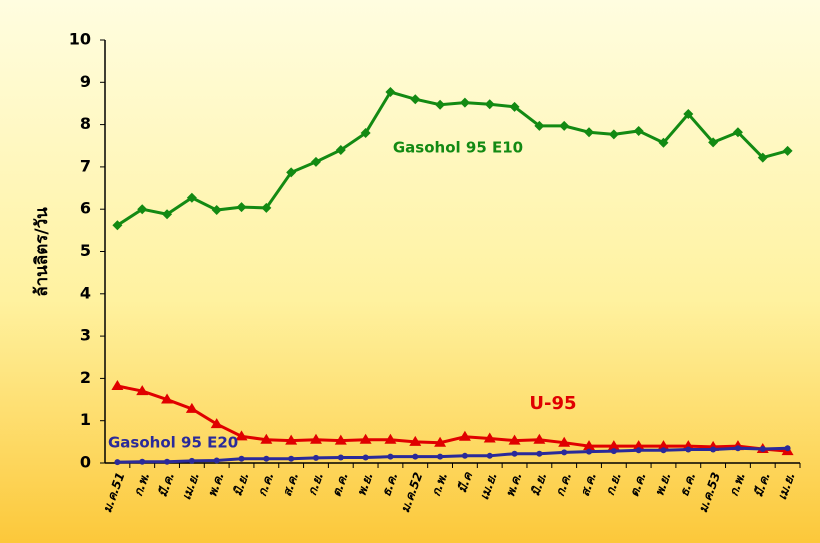 The height and width of the screenshot is (543, 820). I want to click on y-axis-label: ล้านลิตร/วัน, so click(42, 252).